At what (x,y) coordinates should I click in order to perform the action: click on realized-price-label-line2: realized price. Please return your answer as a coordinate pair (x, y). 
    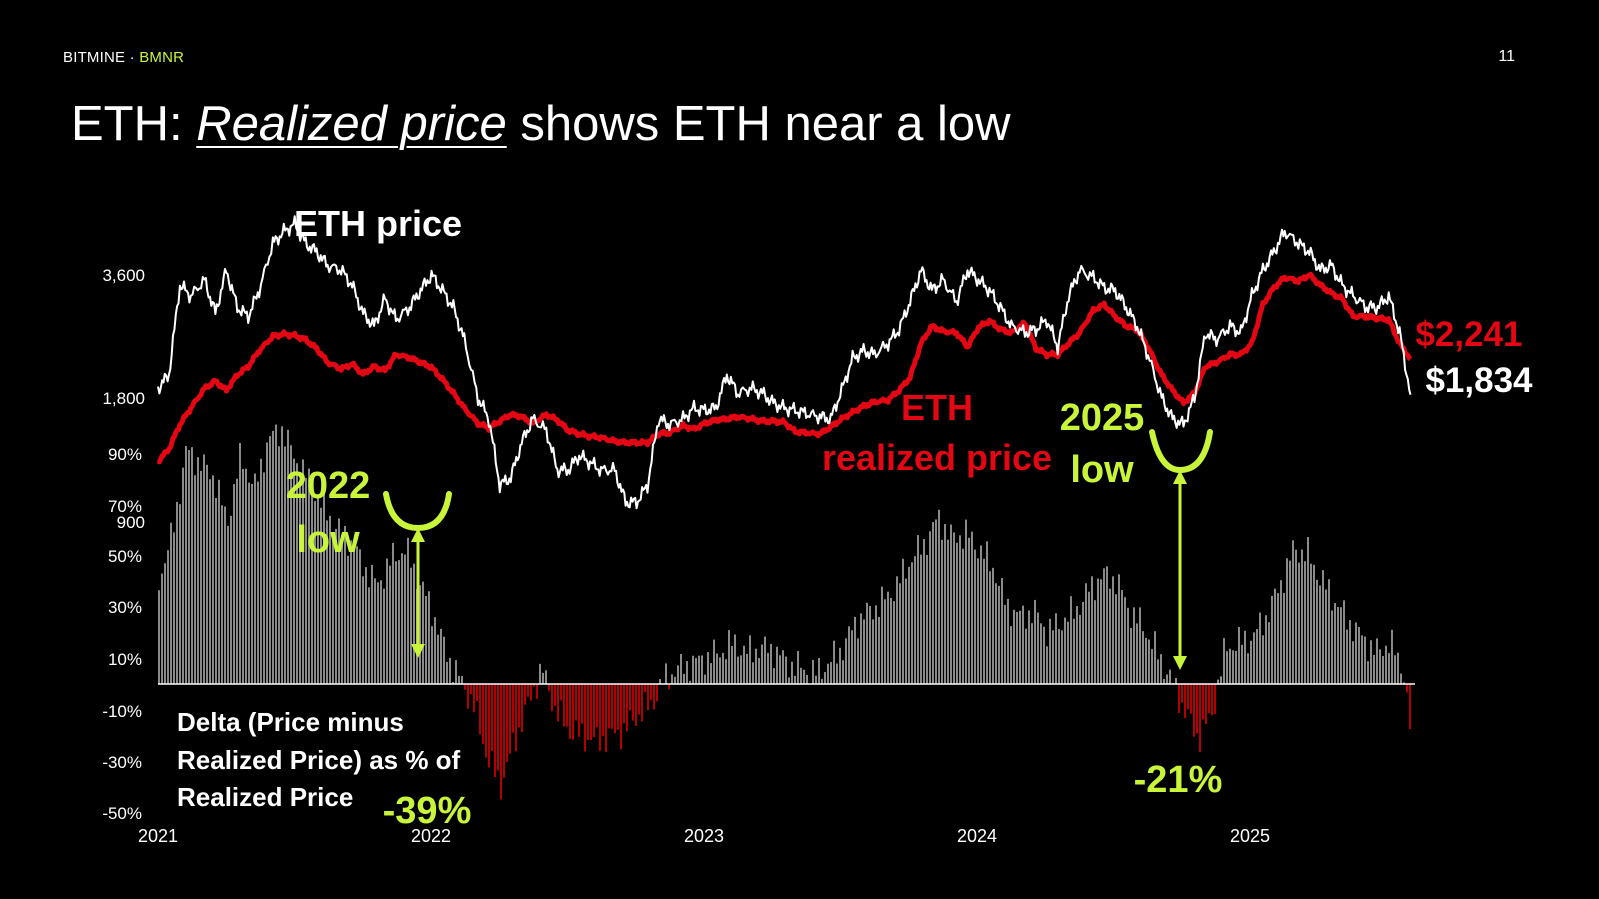
    Looking at the image, I should click on (937, 457).